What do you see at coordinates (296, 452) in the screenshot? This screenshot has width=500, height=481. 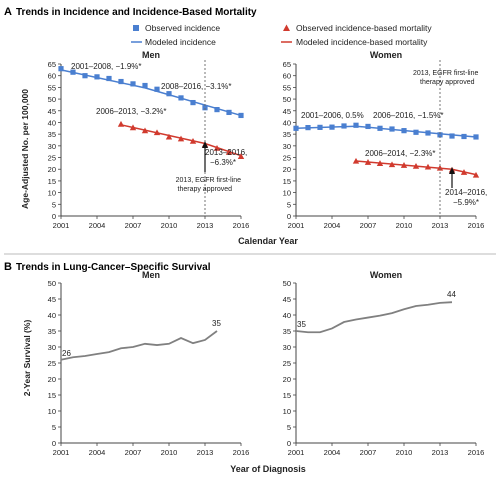 I see `b-women-x-tick-label: 2001` at bounding box center [296, 452].